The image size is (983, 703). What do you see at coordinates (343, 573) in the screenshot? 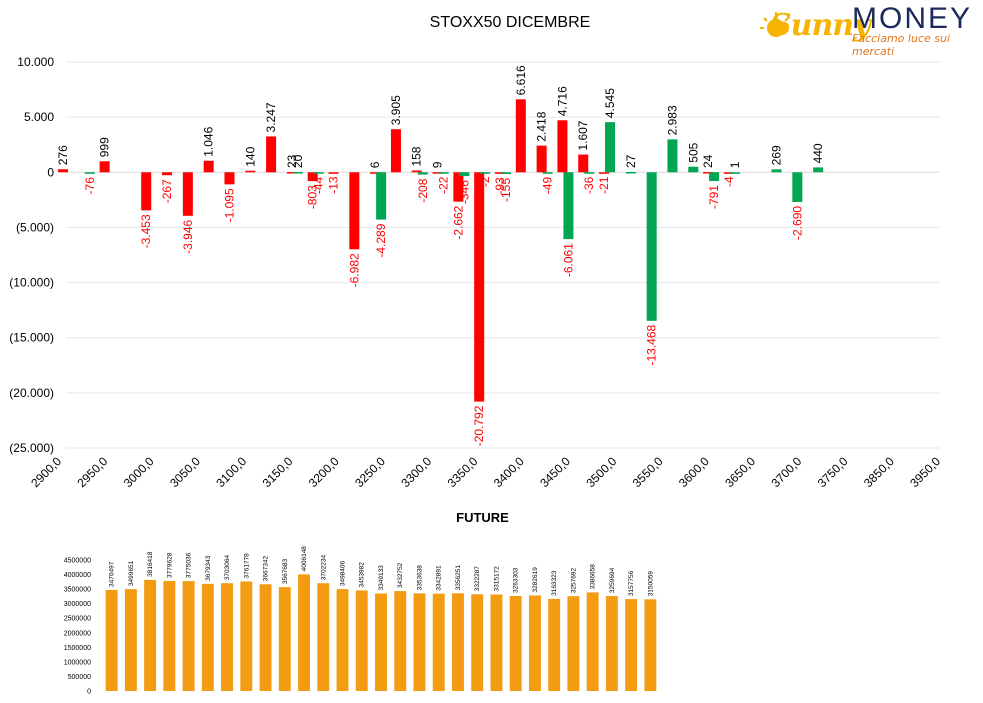
I see `future-data-label: 3498406` at bounding box center [343, 573].